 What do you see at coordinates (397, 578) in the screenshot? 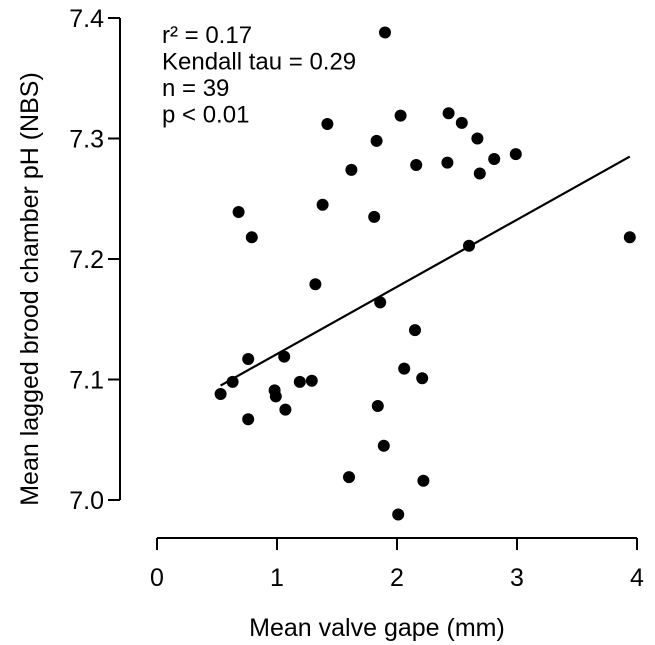
I see `x-tick-label: 2` at bounding box center [397, 578].